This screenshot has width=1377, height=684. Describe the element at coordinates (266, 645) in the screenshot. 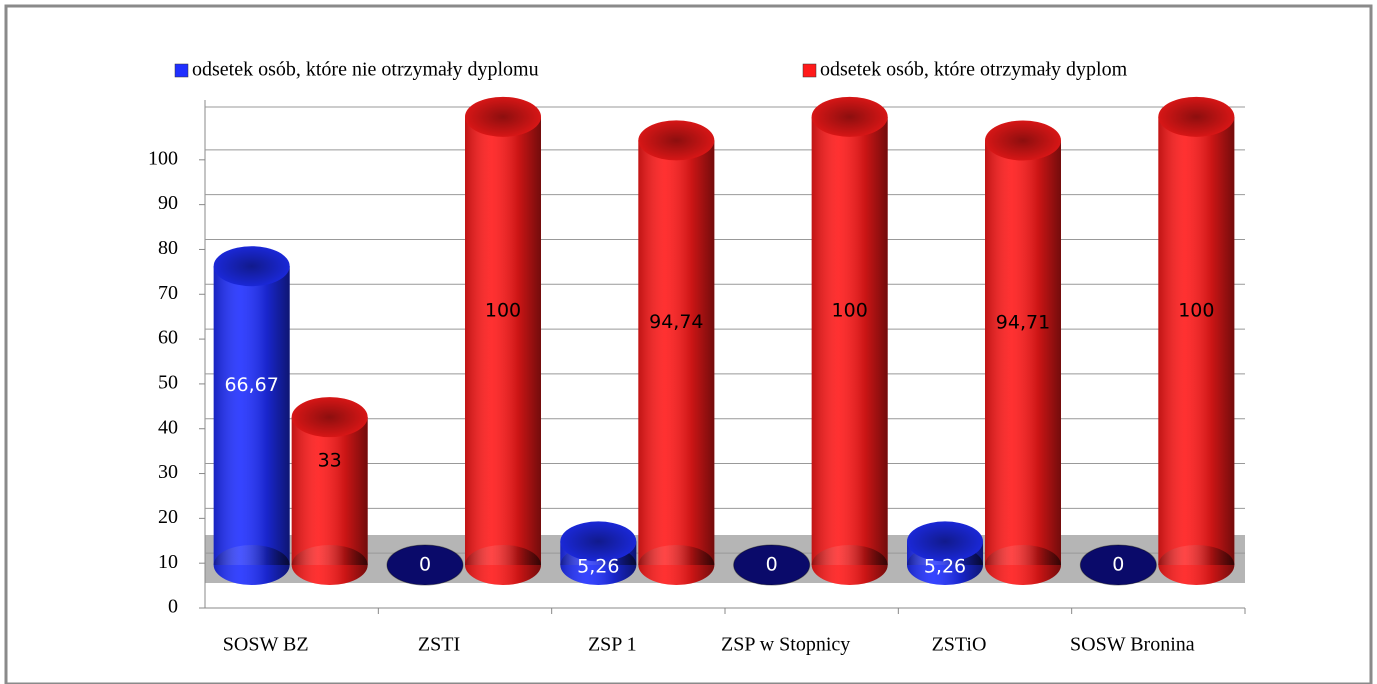

I see `x-tick-label: SOSW BZ` at that location.